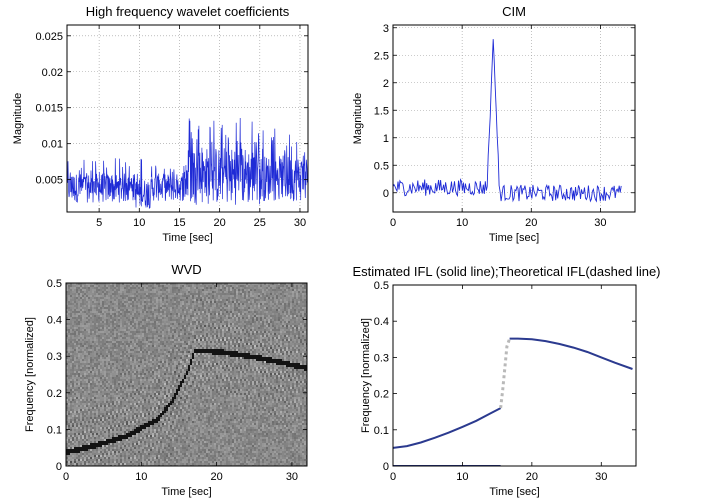  I want to click on y-tick-label: 1, so click(386, 139).